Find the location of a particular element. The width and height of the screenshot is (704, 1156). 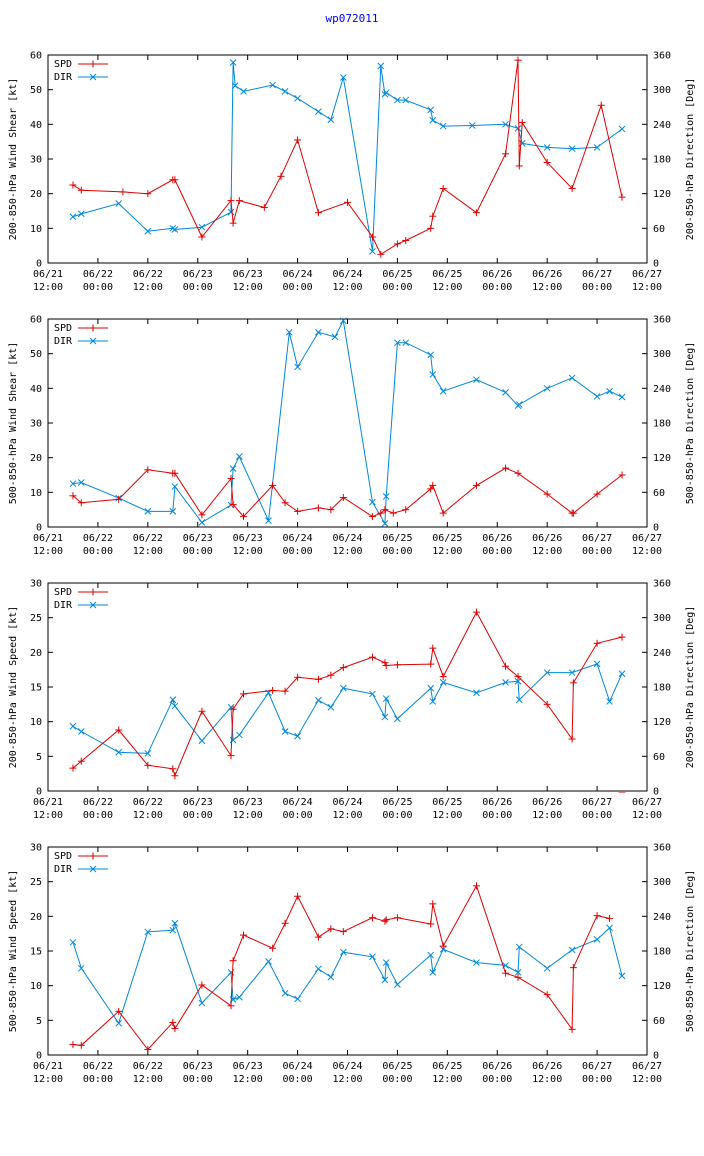

y-axis-title: 200-850-hPa Wind Speed [kt] is located at coordinates (13, 687).